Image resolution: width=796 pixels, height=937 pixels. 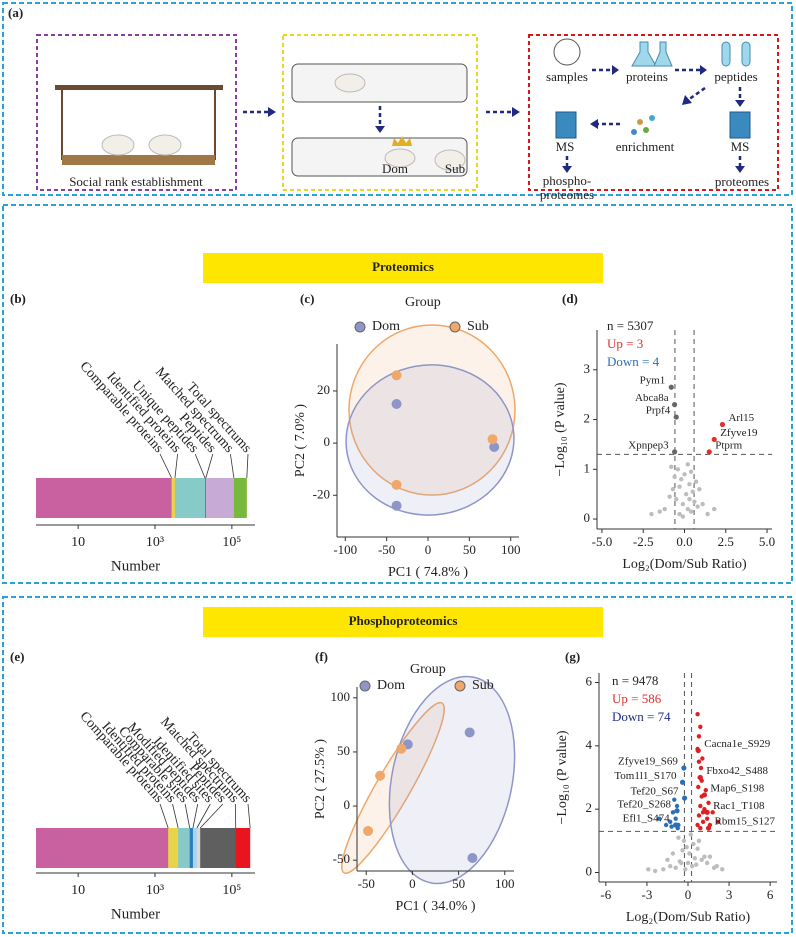 What do you see at coordinates (300, 440) in the screenshot?
I see `y-axis-label: PC2 ( 7.0% )` at bounding box center [300, 440].